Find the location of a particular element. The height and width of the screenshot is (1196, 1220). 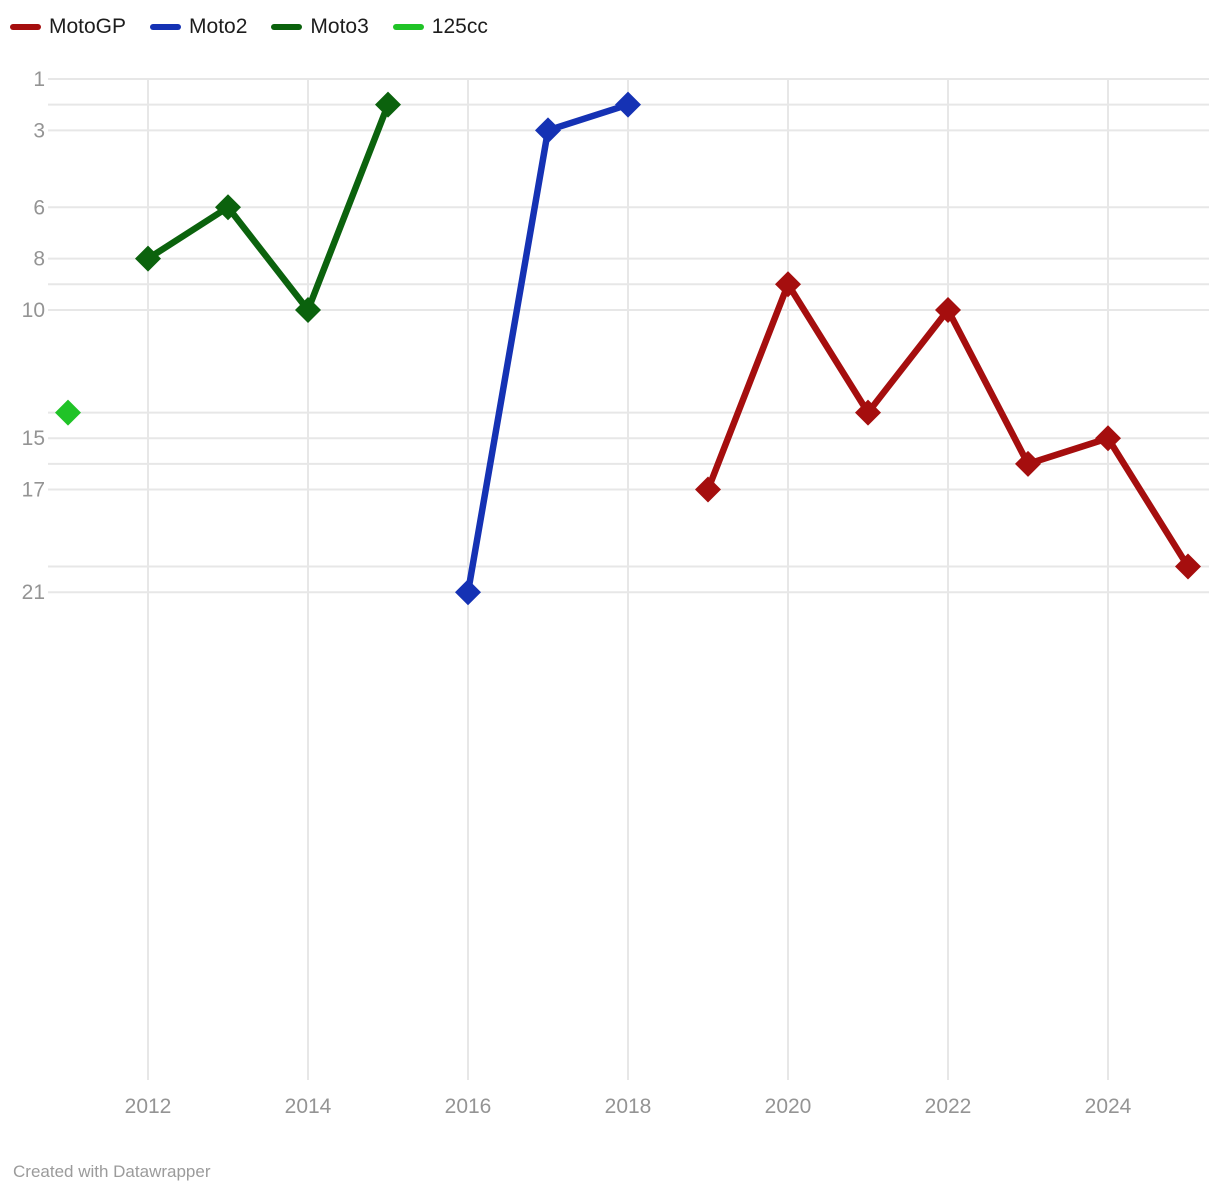

legend-label: Moto3 is located at coordinates (339, 26).